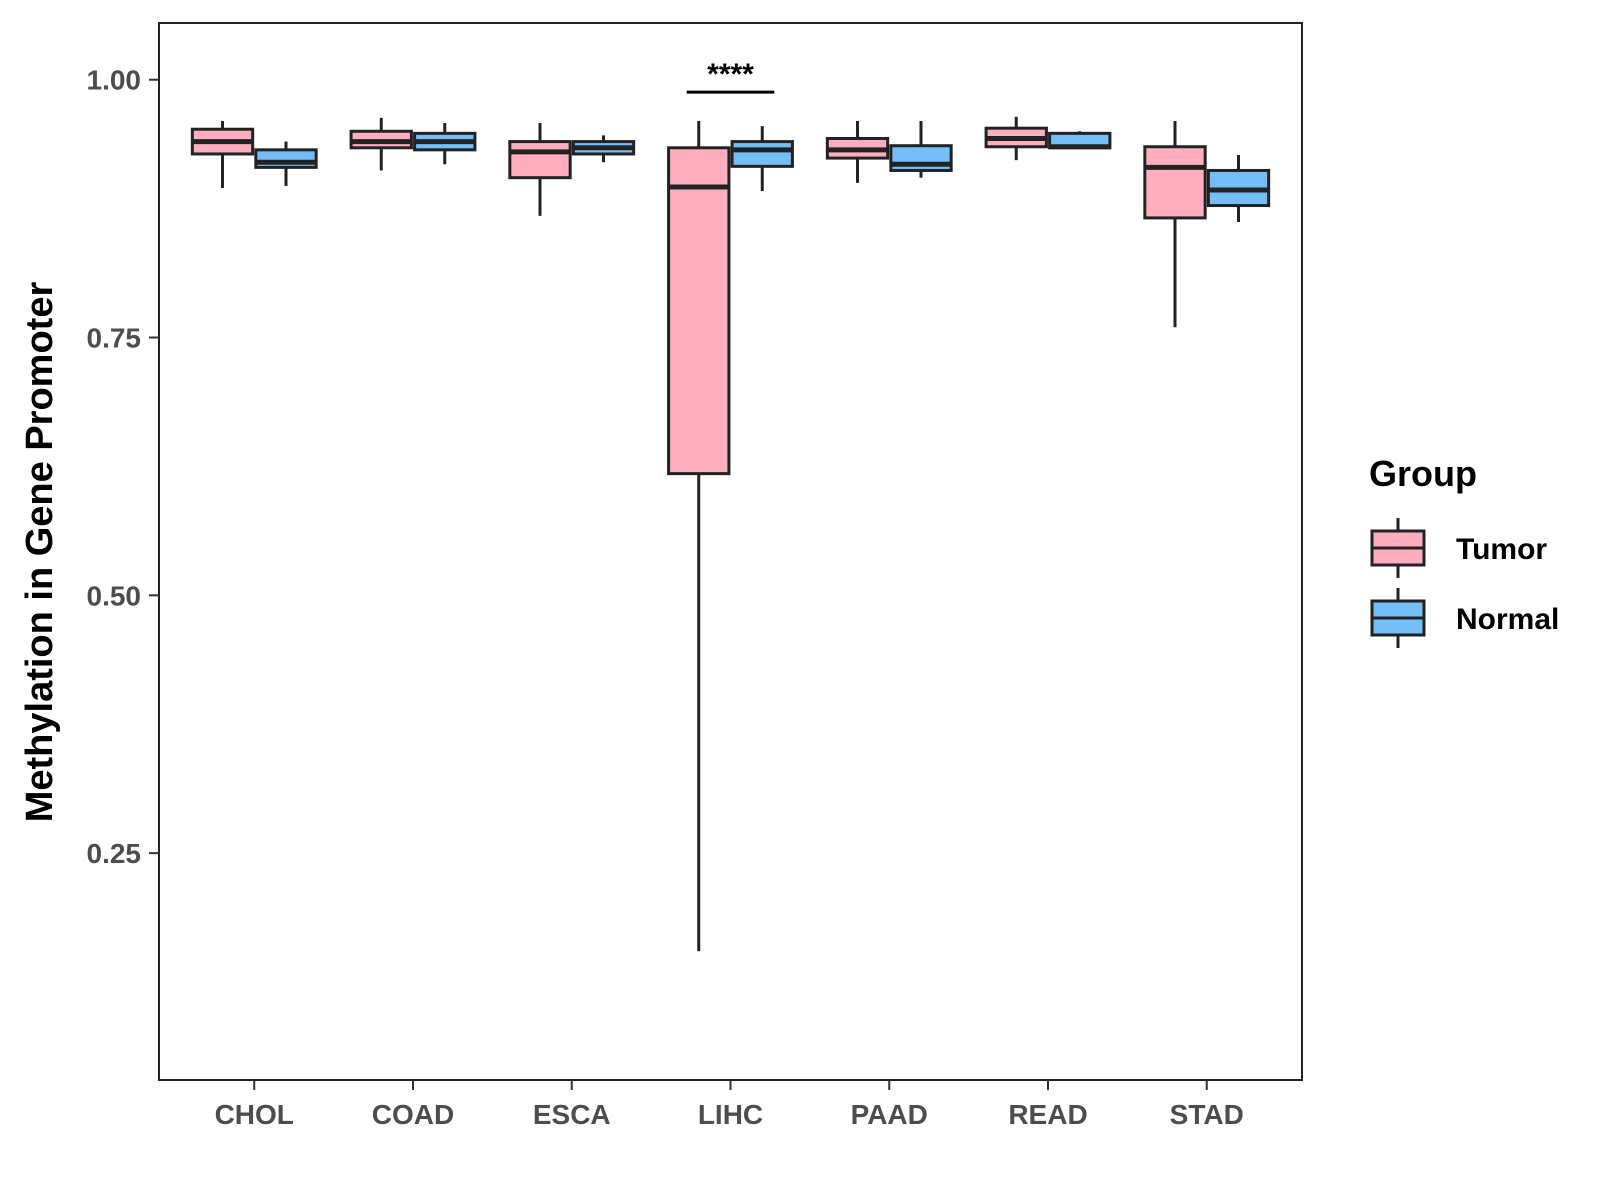 The image size is (1600, 1200). I want to click on box-tumor-stad, so click(1175, 224).